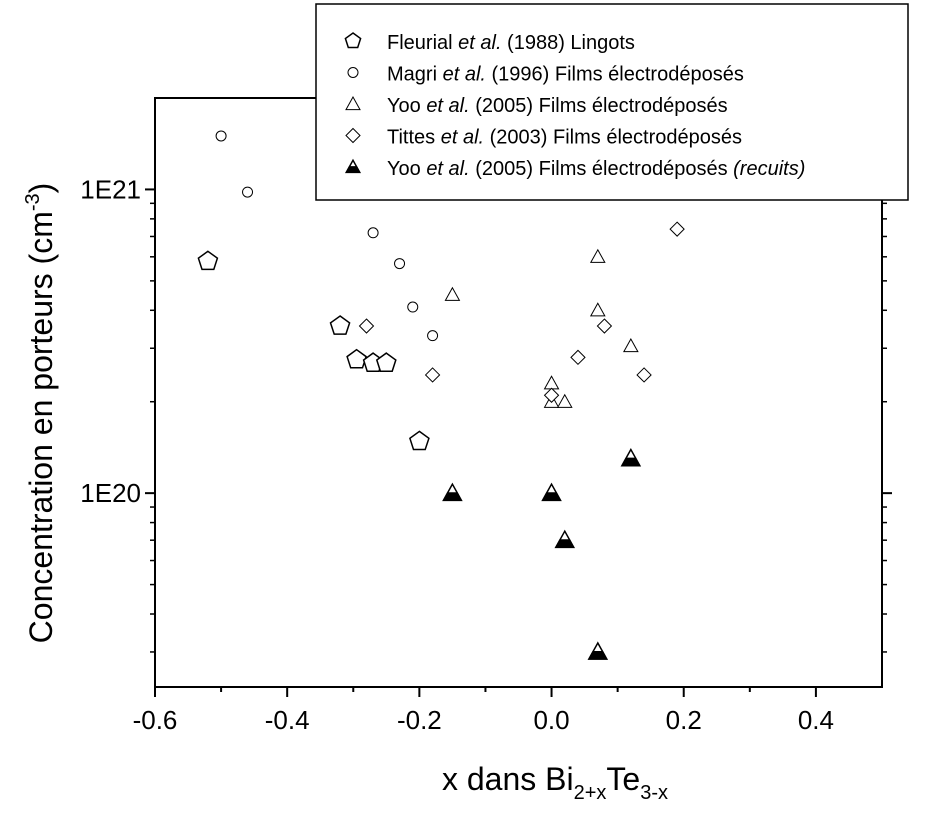 The height and width of the screenshot is (813, 943). I want to click on x-tick-label: -0.6, so click(155, 720).